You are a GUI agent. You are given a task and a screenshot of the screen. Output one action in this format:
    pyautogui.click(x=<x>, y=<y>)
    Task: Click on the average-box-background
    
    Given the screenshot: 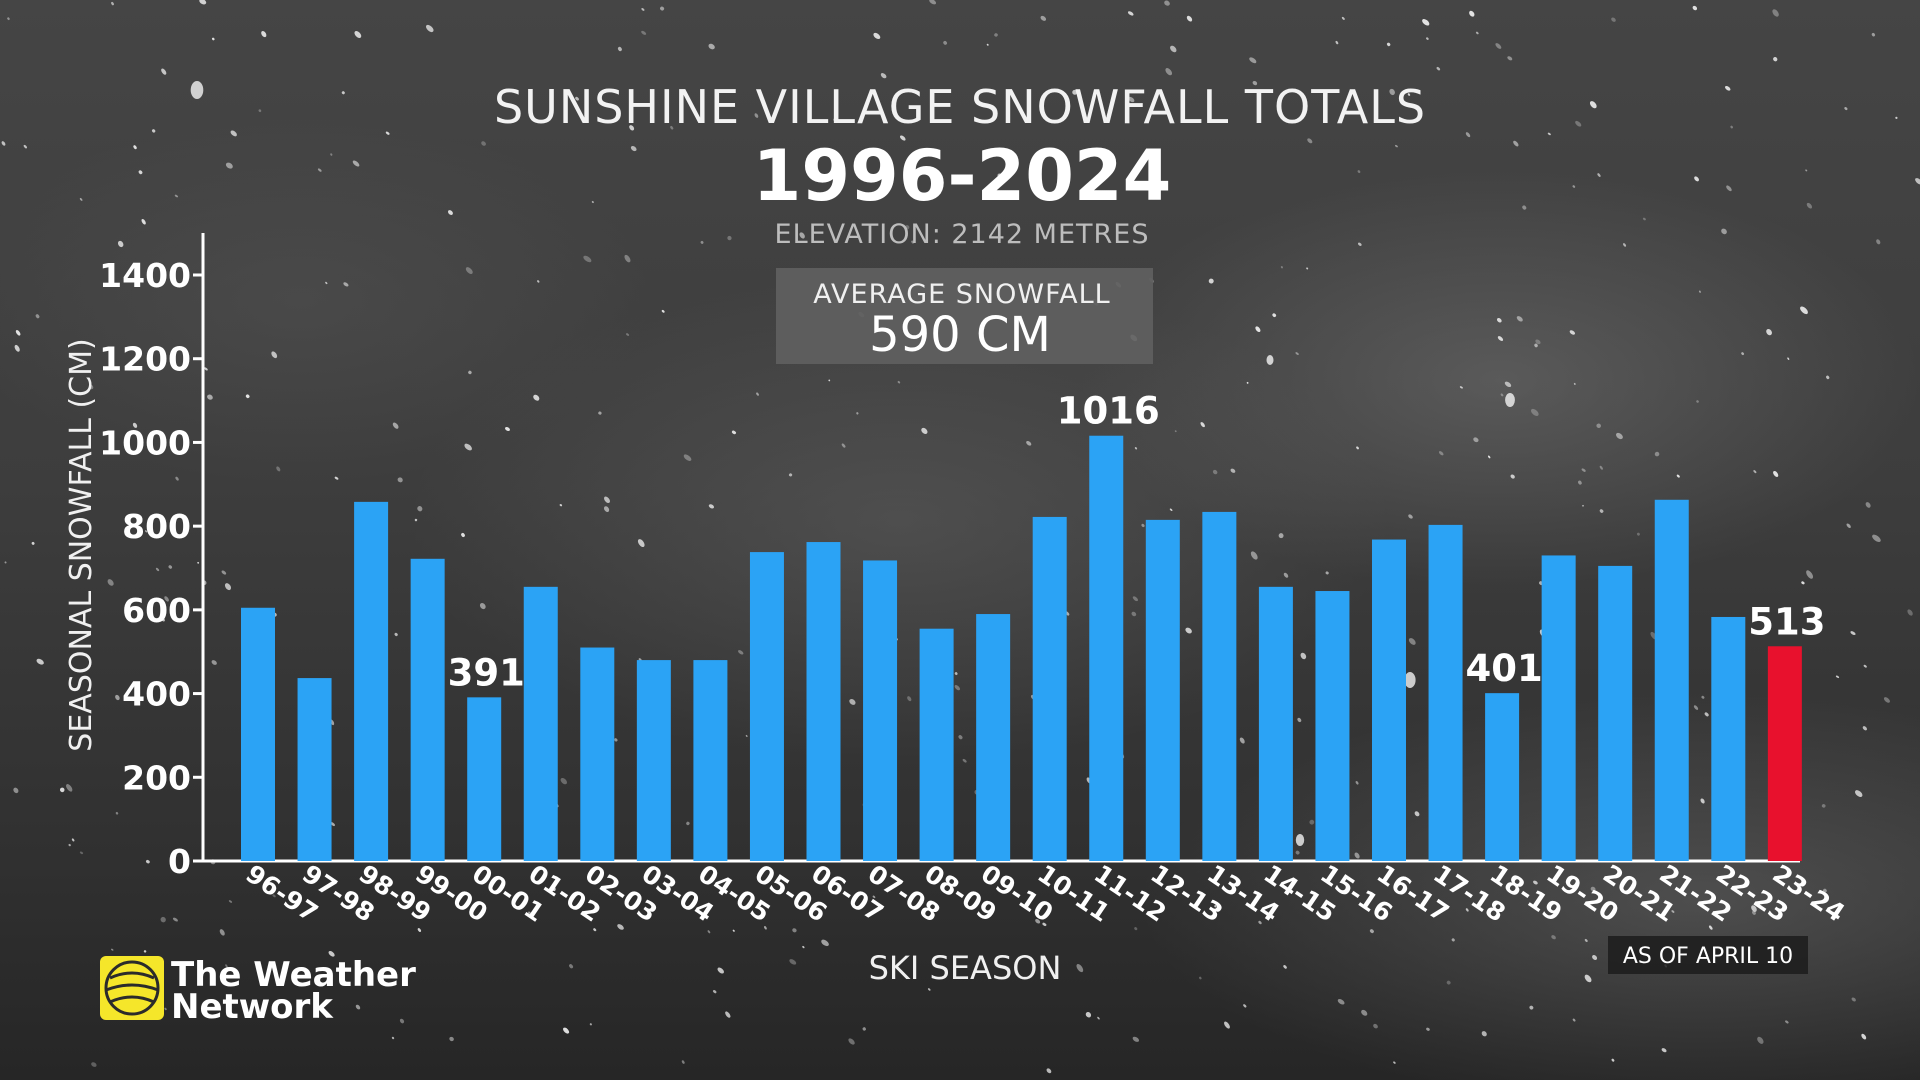 What is the action you would take?
    pyautogui.click(x=964, y=316)
    